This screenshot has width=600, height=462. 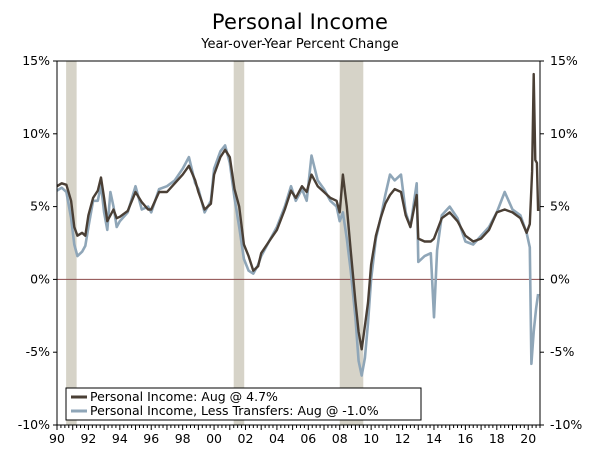 What do you see at coordinates (57, 438) in the screenshot?
I see `x-tick-label: 90` at bounding box center [57, 438].